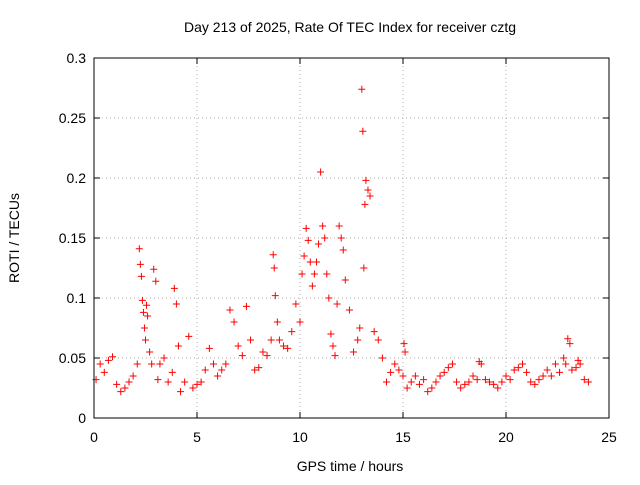 This screenshot has height=485, width=640. Describe the element at coordinates (14, 238) in the screenshot. I see `y-axis-label: ROTI / TECUs` at that location.